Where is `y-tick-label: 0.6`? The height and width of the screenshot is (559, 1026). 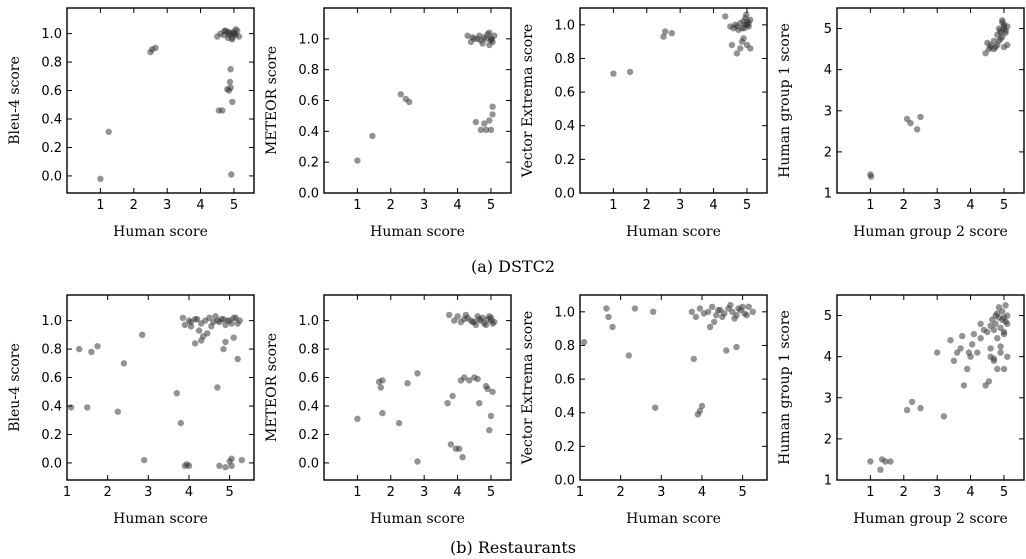 y-tick-label: 0.6 is located at coordinates (564, 93).